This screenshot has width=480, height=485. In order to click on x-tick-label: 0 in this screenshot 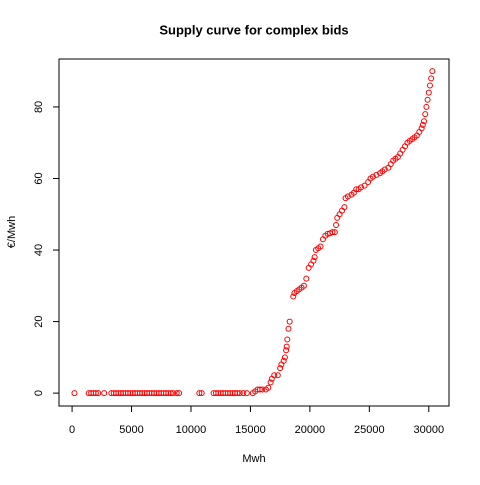, I will do `click(72, 430)`.